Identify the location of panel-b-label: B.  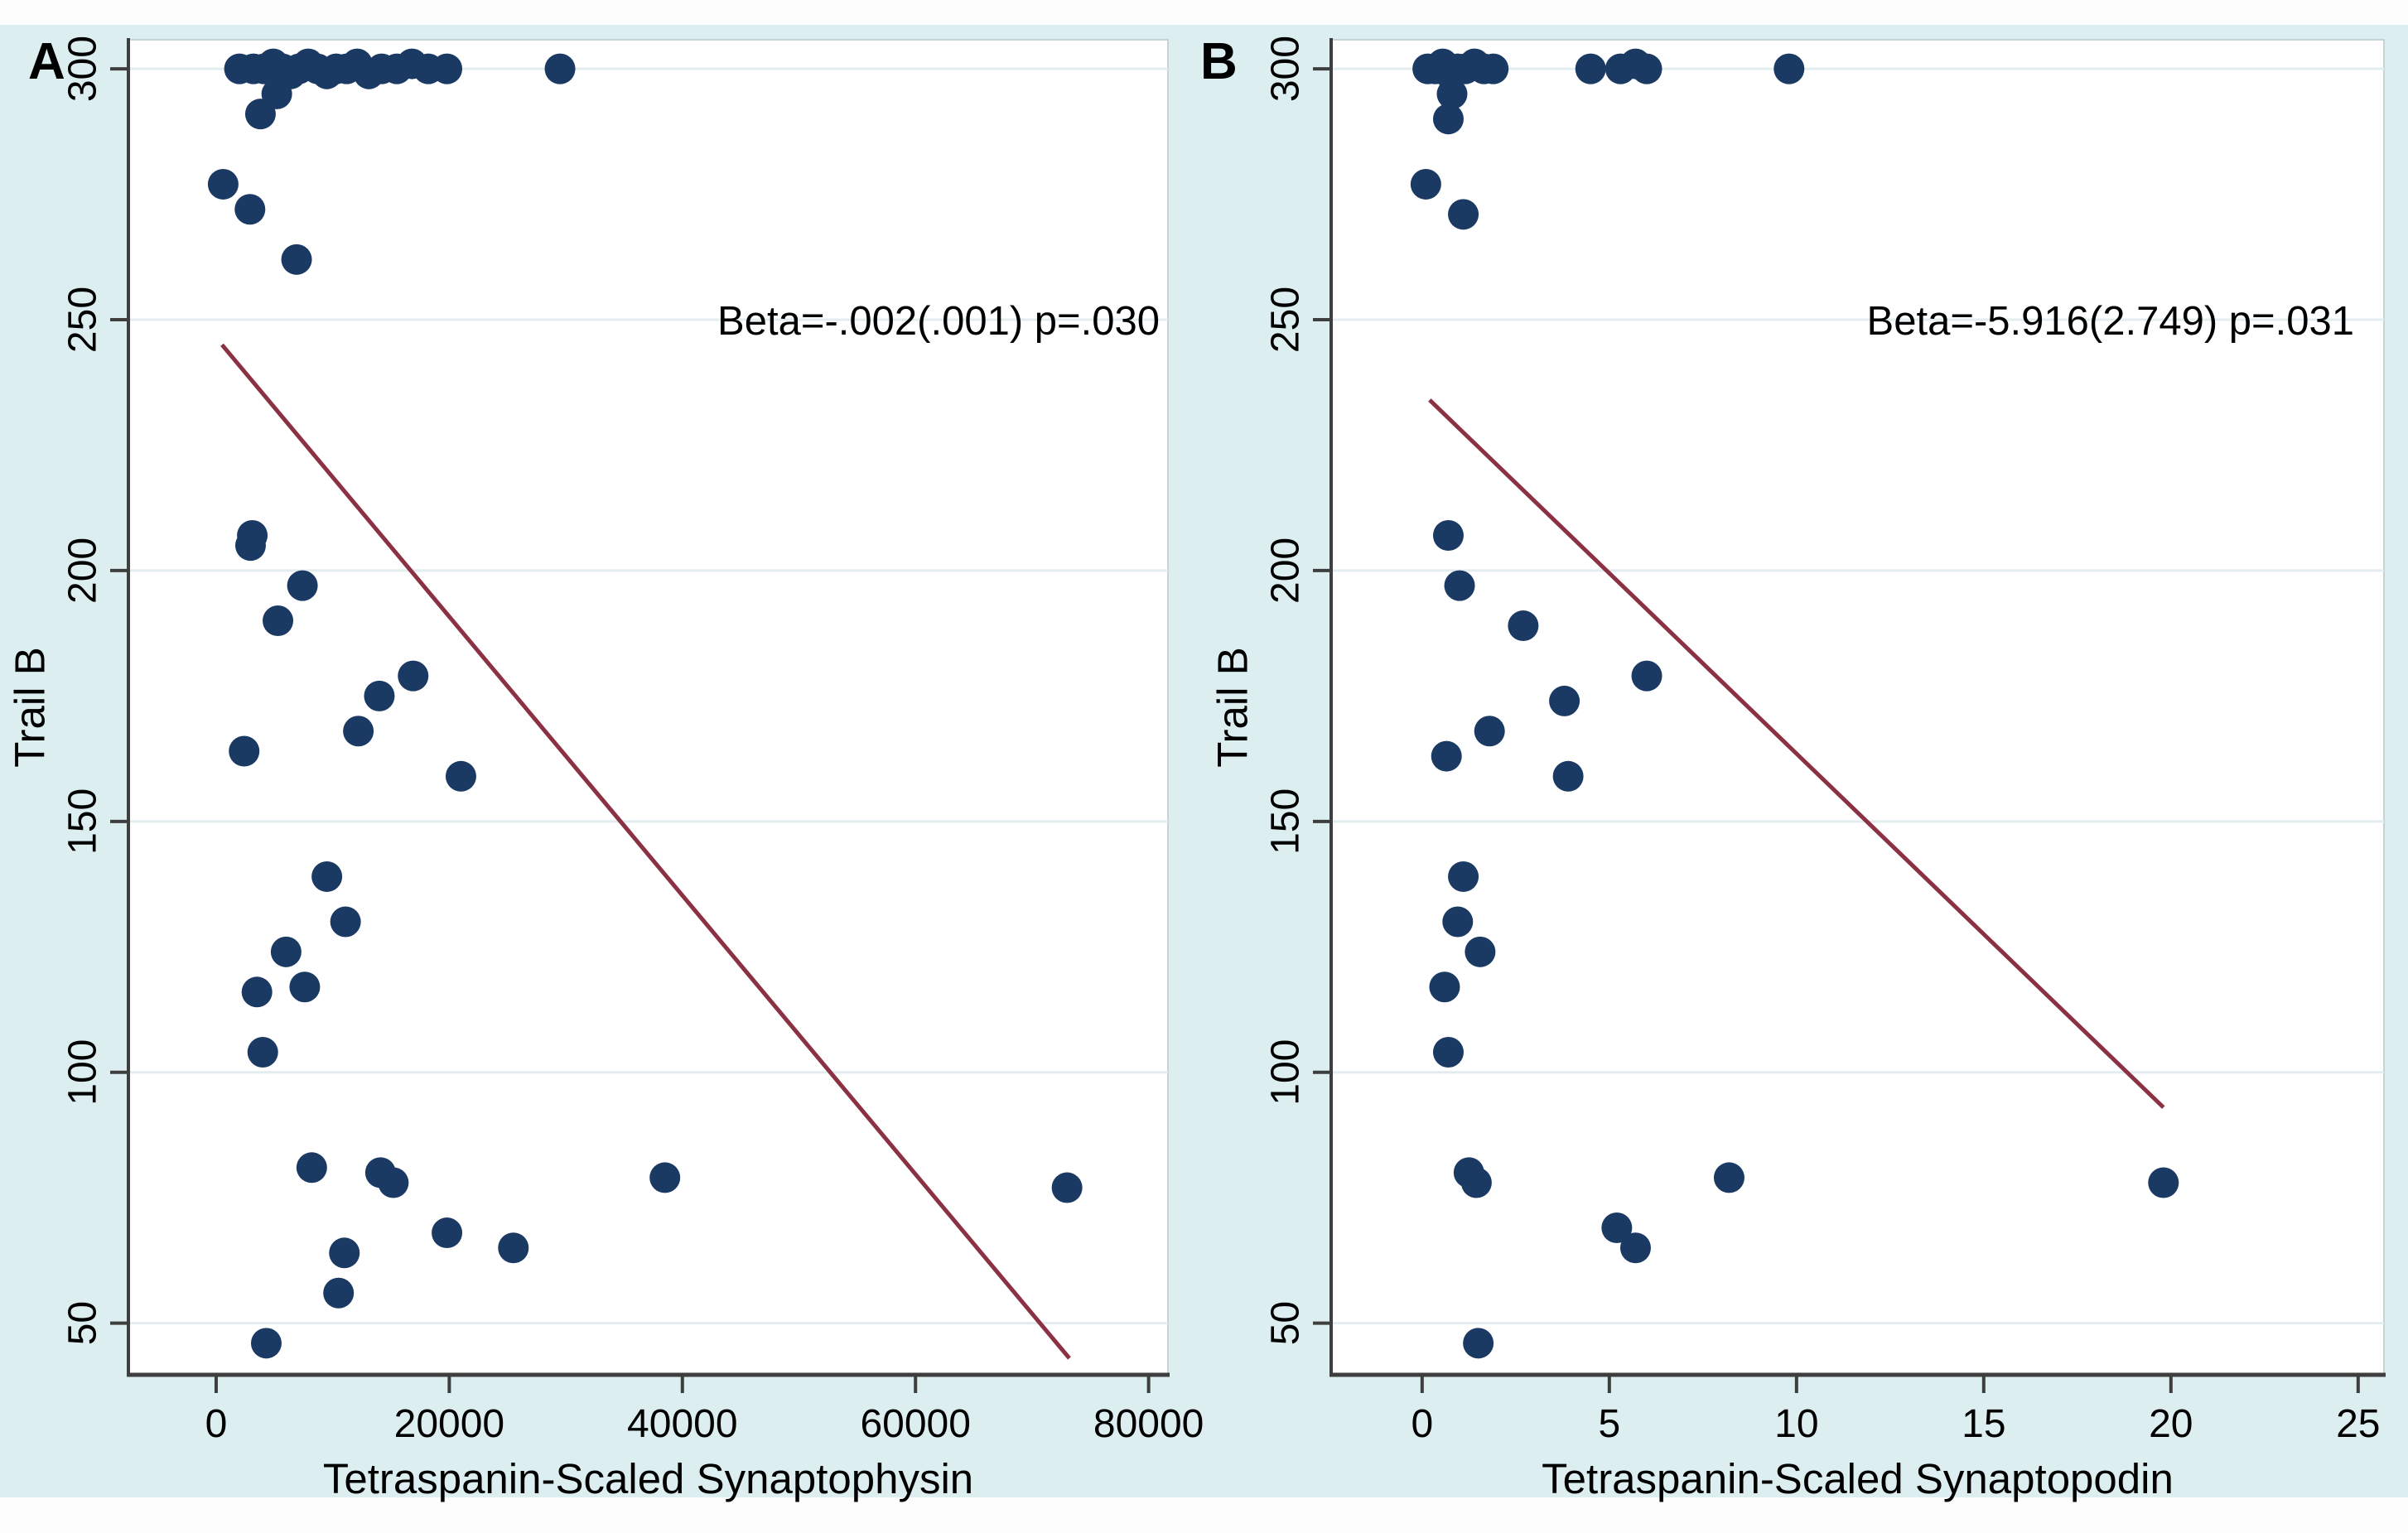
(1219, 62).